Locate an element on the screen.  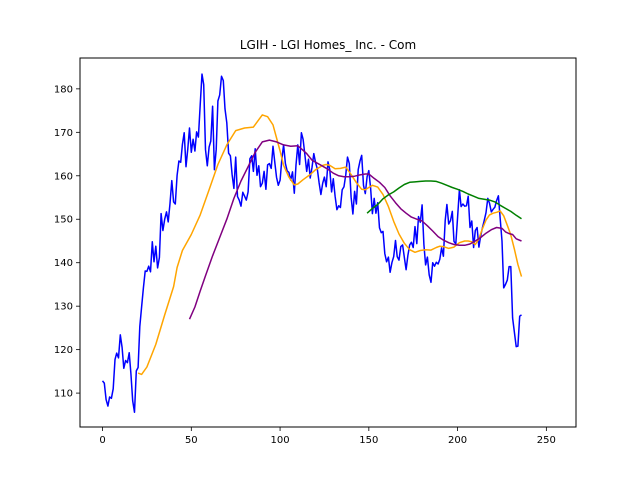
y-tick-label: 170 is located at coordinates (63, 133).